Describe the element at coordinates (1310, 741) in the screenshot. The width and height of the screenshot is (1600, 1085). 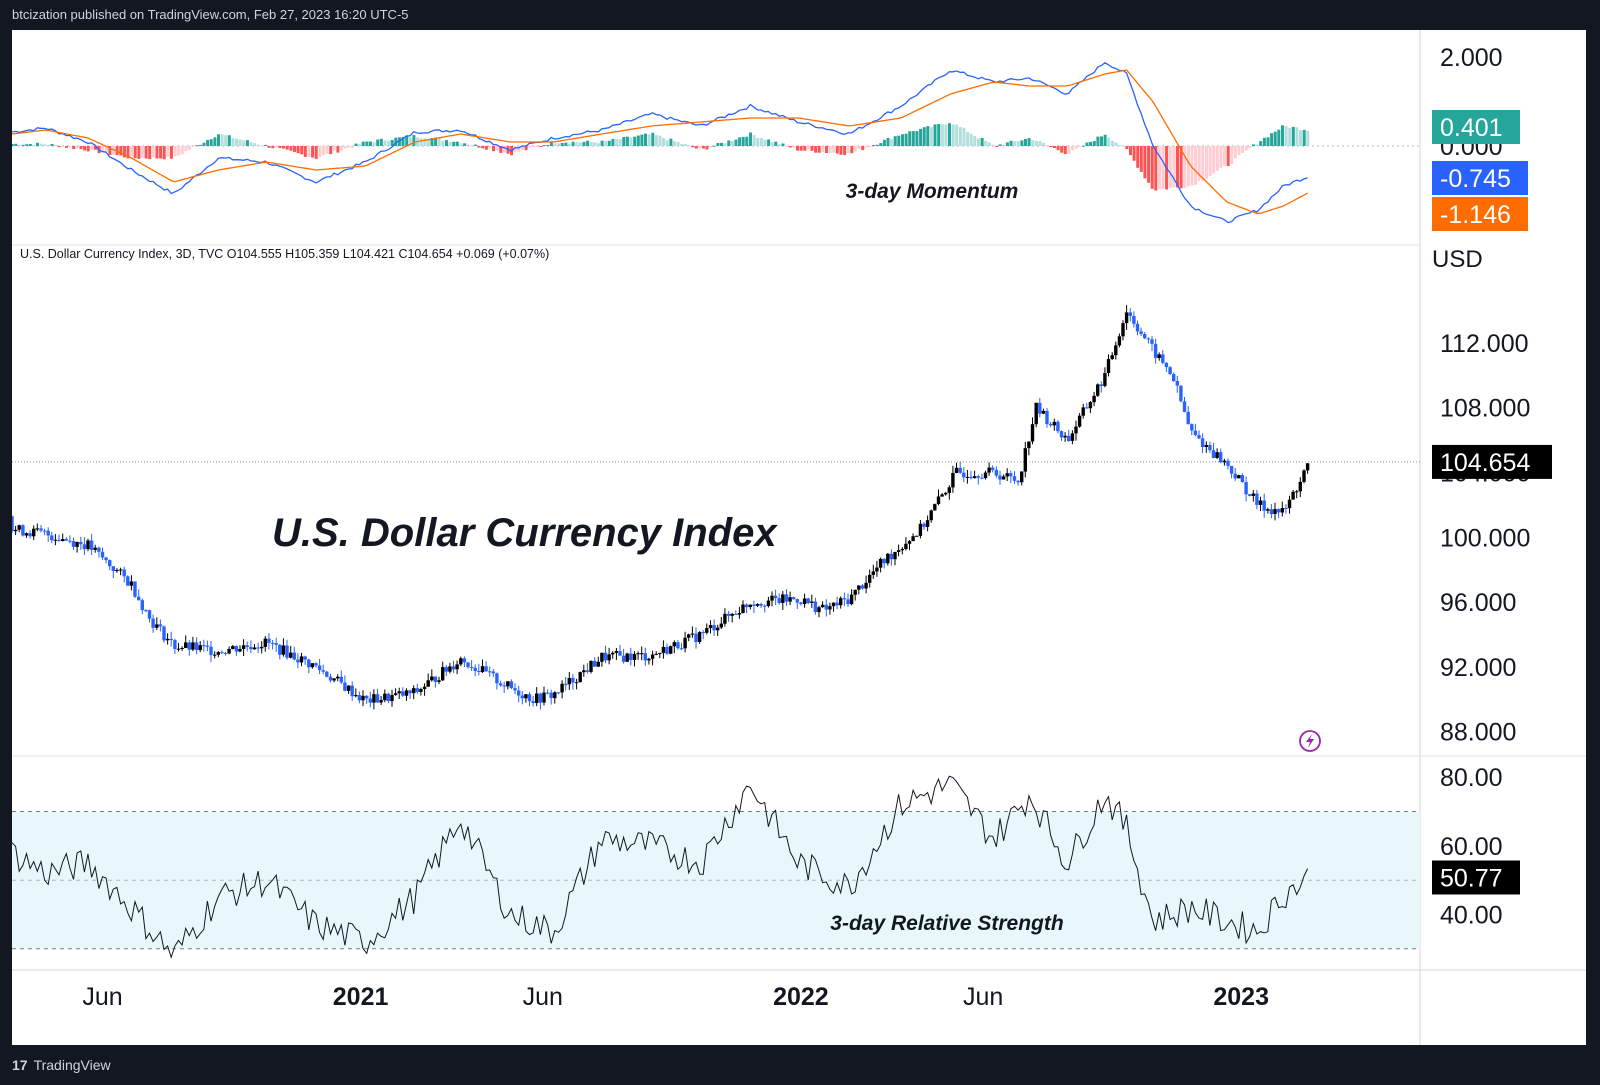
I see `lightning-icon` at that location.